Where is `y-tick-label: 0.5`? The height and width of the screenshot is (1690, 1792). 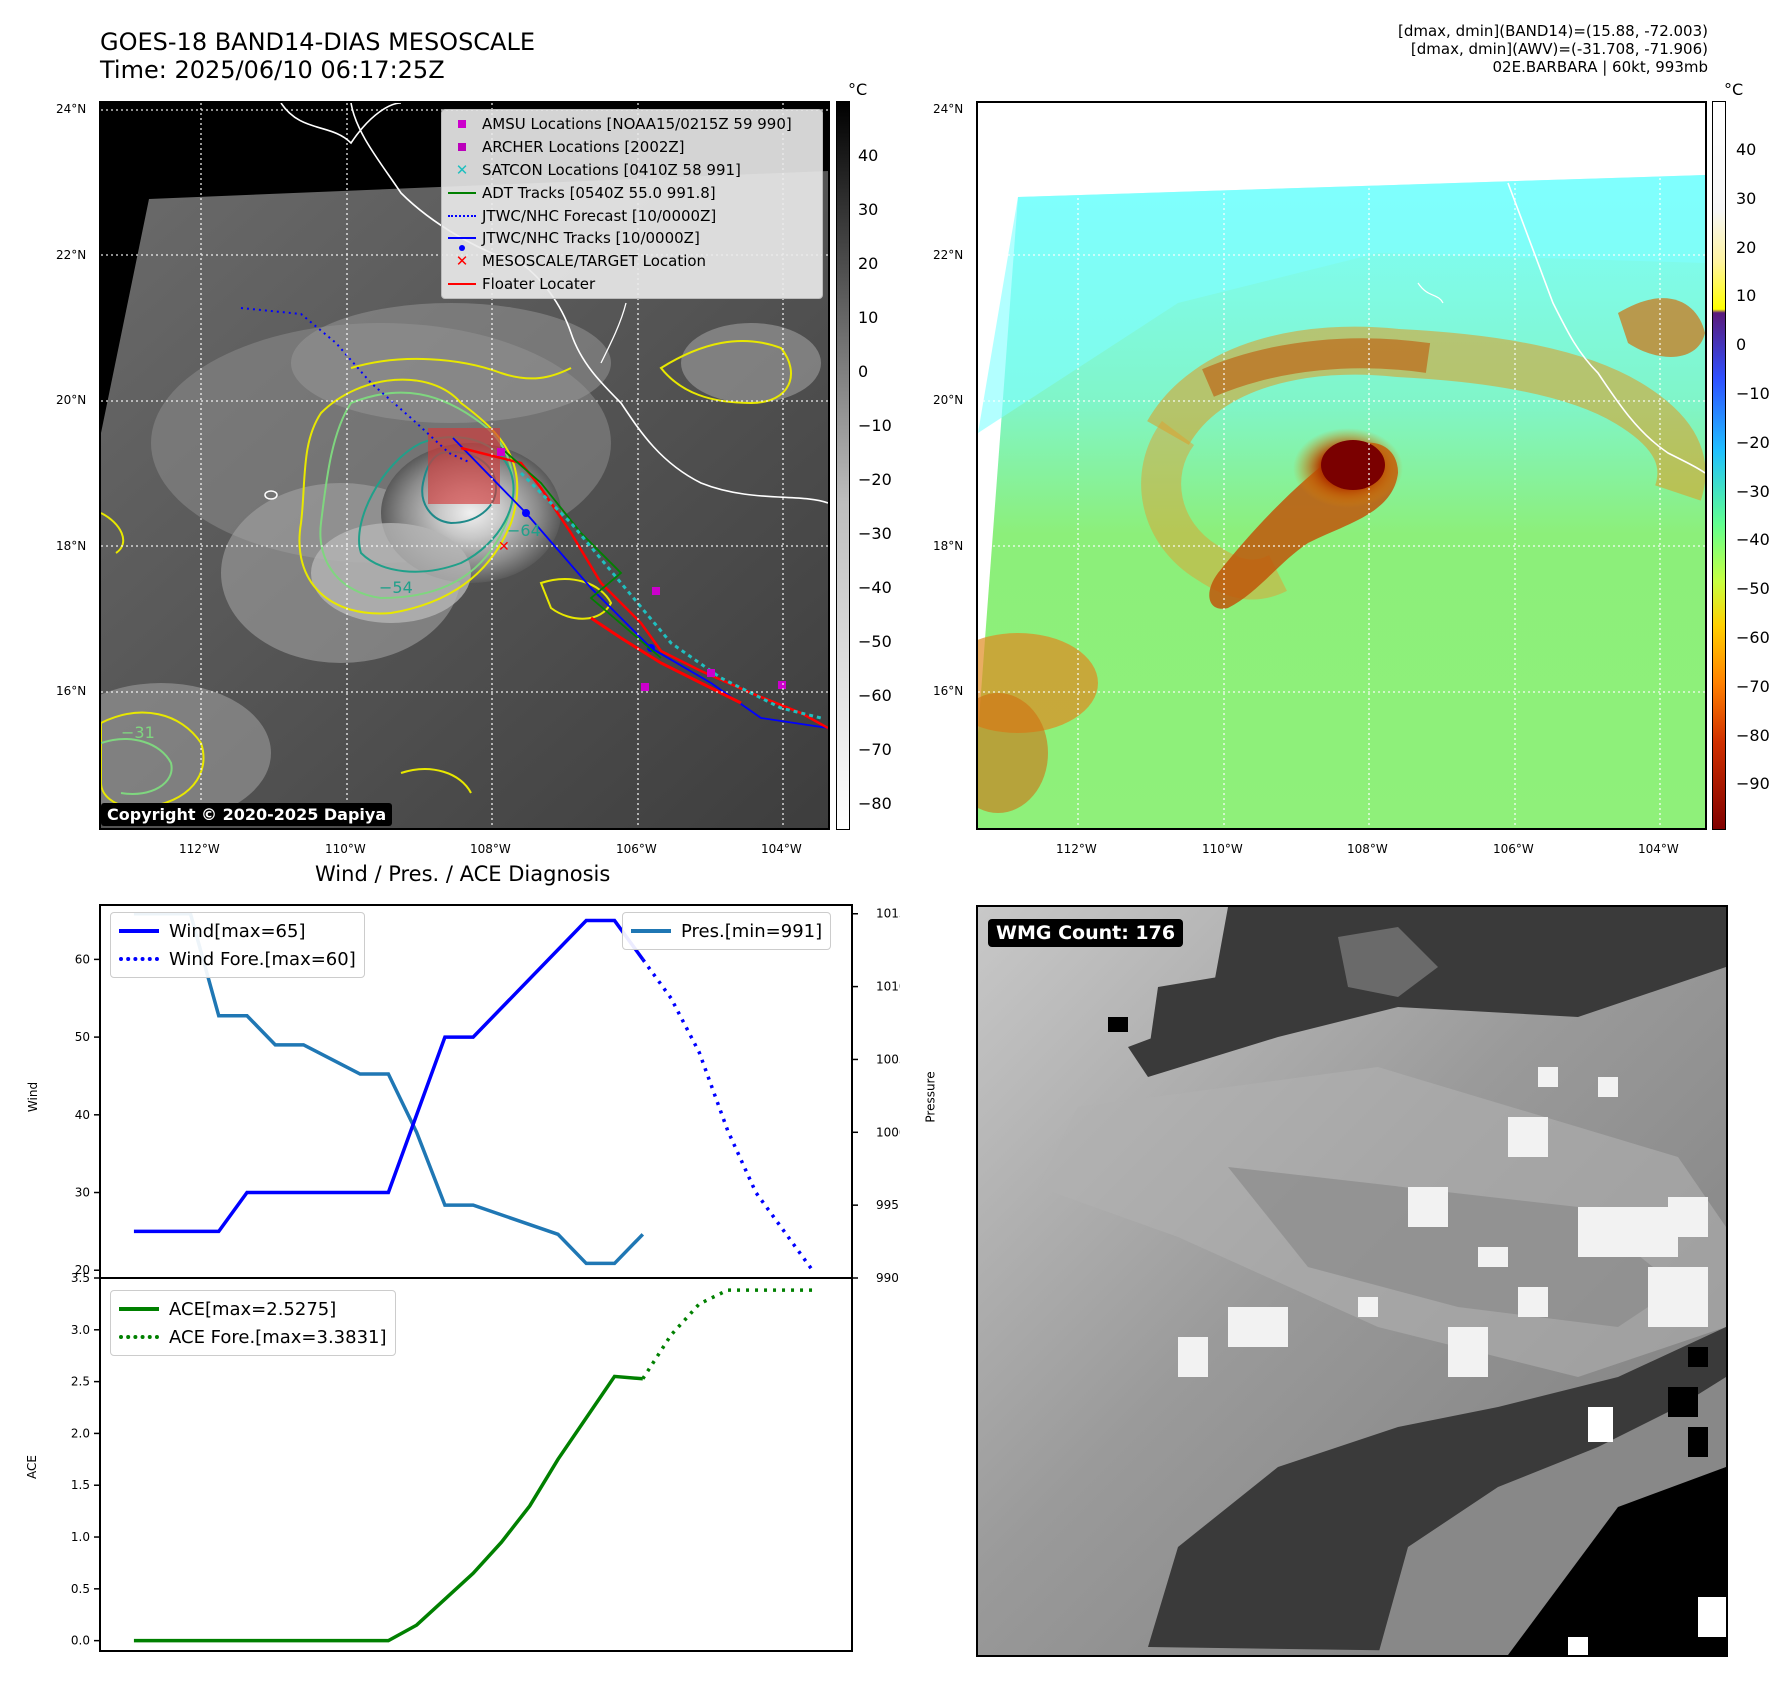
y-tick-label: 0.5 is located at coordinates (80, 1589).